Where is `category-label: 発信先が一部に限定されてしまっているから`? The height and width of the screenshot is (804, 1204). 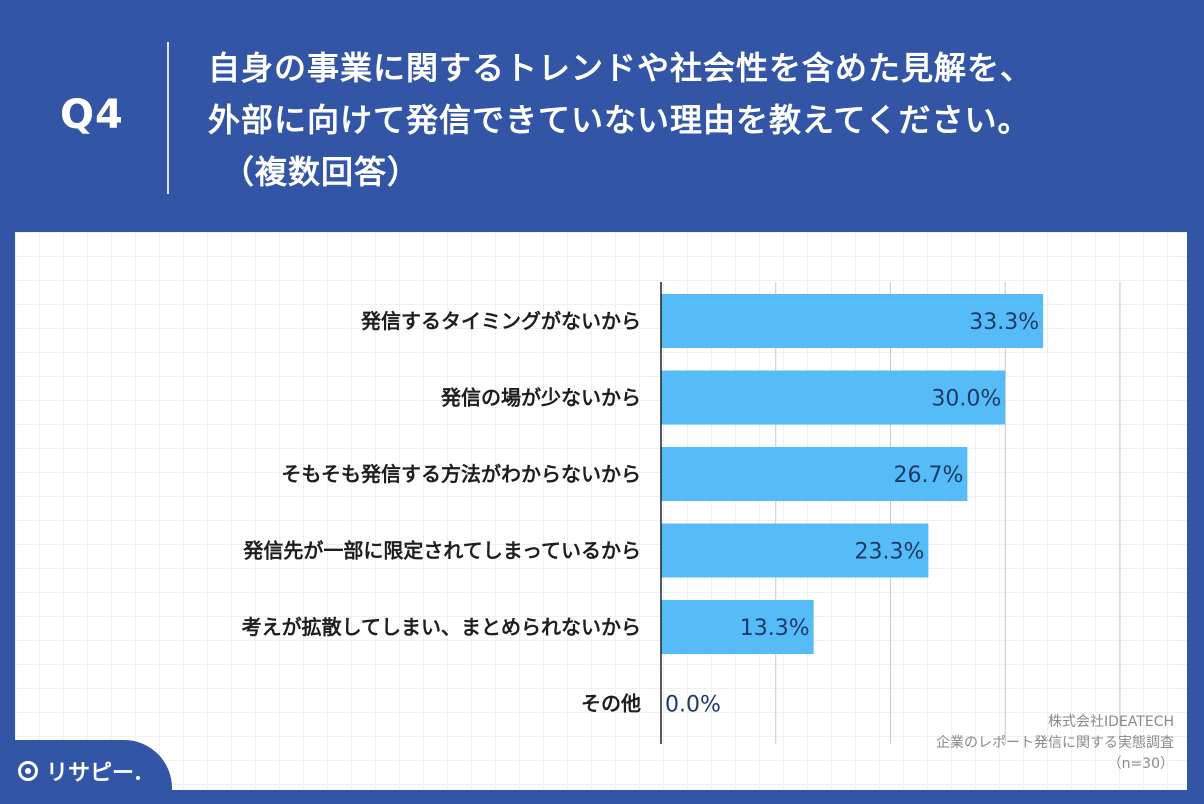
category-label: 発信先が一部に限定されてしまっているから is located at coordinates (441, 551).